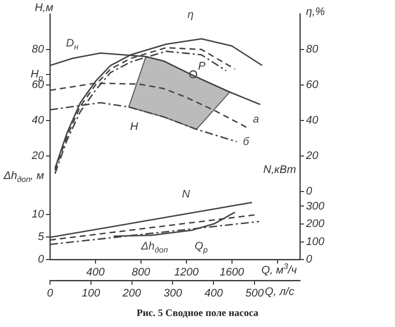 This screenshot has height=327, width=395. What do you see at coordinates (50, 293) in the screenshot?
I see `x2-tick-label: 0` at bounding box center [50, 293].